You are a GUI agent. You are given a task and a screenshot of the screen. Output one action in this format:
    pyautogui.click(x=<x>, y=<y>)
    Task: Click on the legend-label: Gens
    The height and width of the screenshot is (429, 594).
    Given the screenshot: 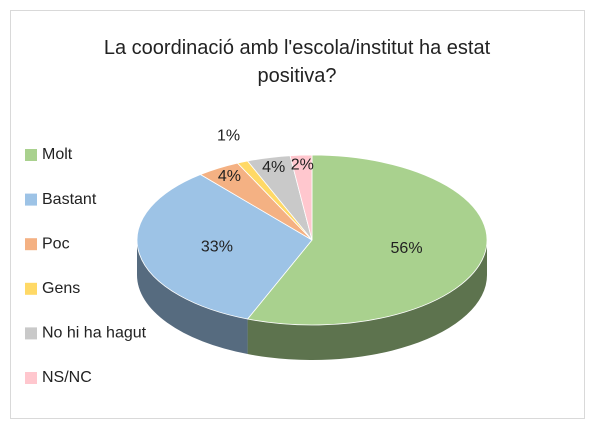 What is the action you would take?
    pyautogui.click(x=61, y=288)
    